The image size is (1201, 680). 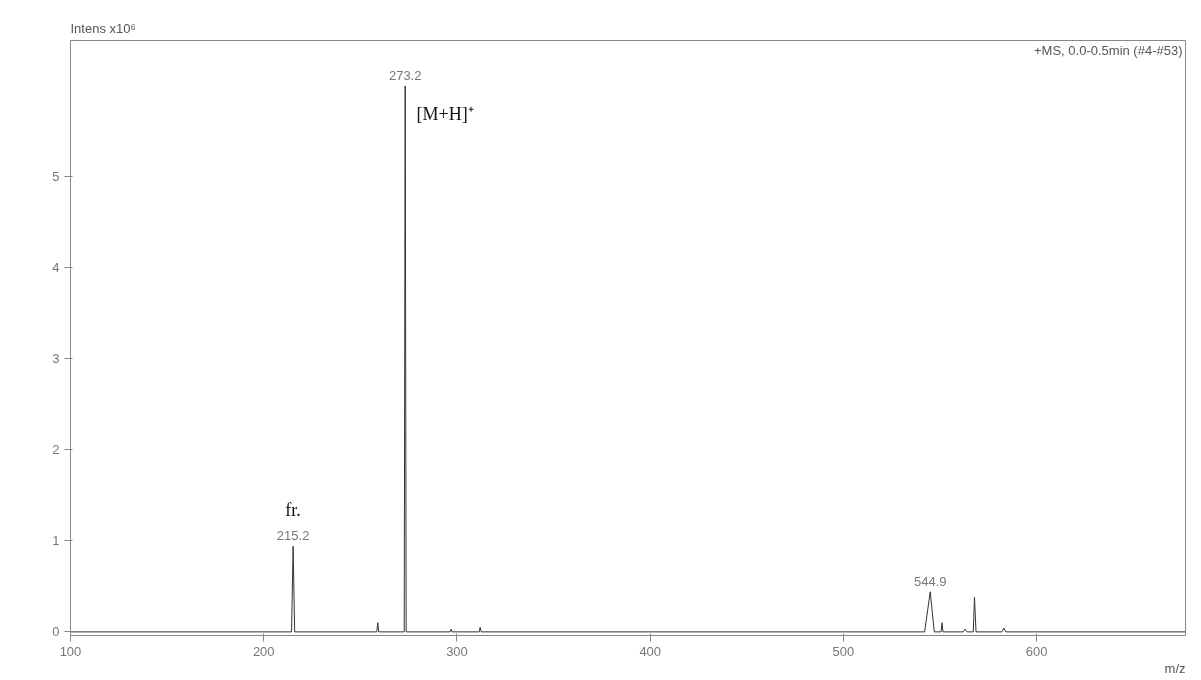 What do you see at coordinates (1108, 50) in the screenshot?
I see `chart-title: +MS, 0.0-0.5min (#4-#53)` at bounding box center [1108, 50].